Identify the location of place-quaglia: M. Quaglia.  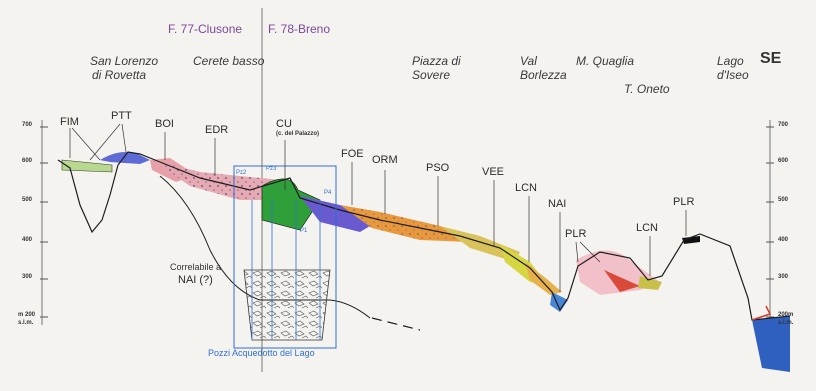
(605, 61).